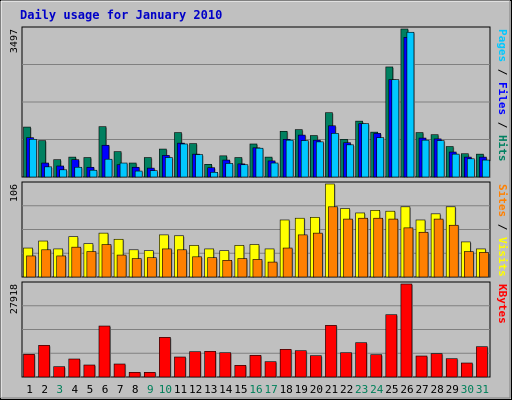  I want to click on day-label-20: 20, so click(316, 389).